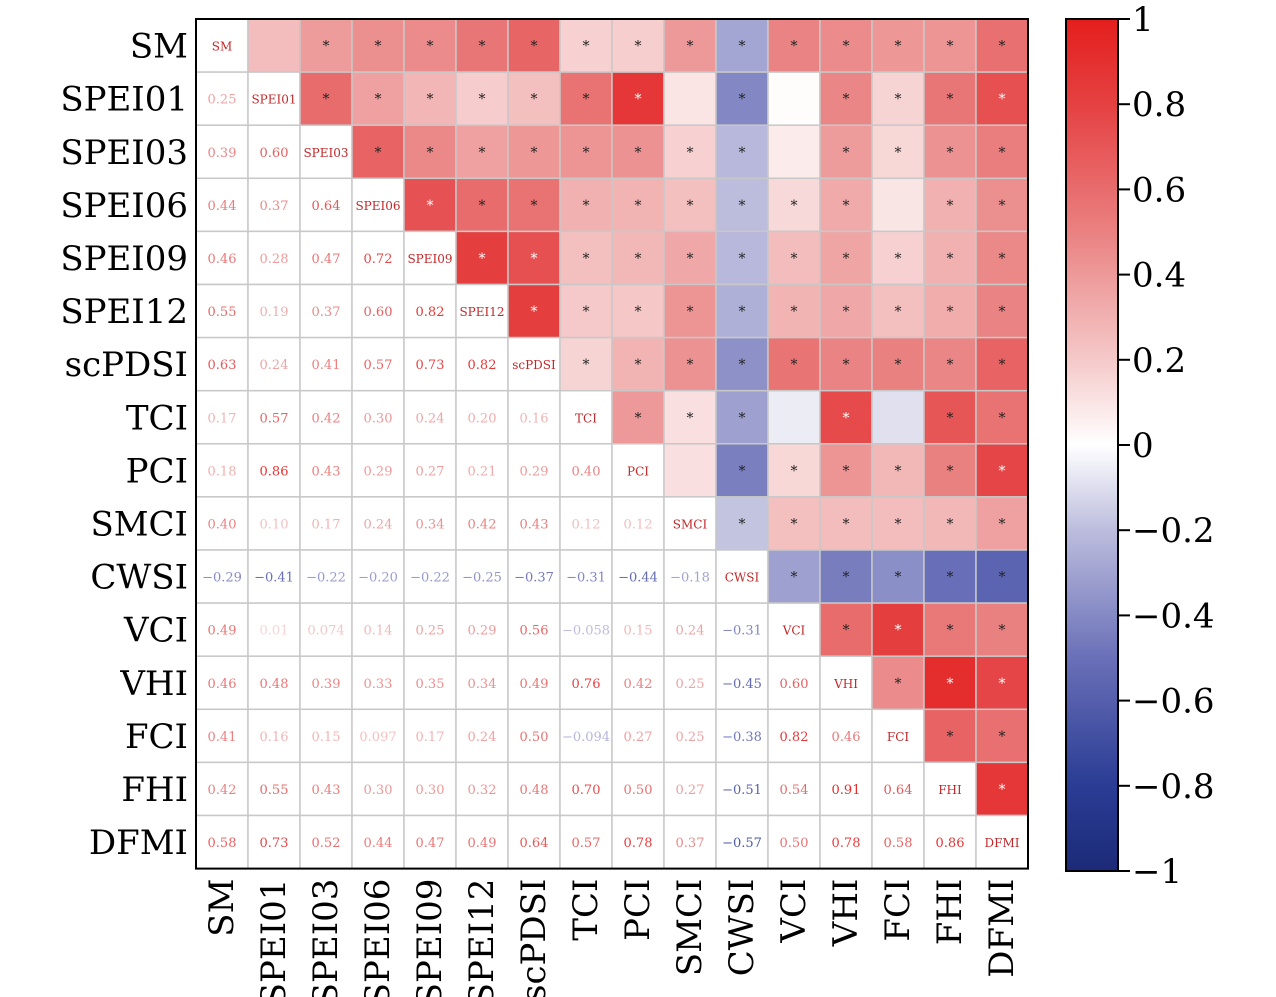  What do you see at coordinates (274, 206) in the screenshot?
I see `correlation-value-label: 0.37` at bounding box center [274, 206].